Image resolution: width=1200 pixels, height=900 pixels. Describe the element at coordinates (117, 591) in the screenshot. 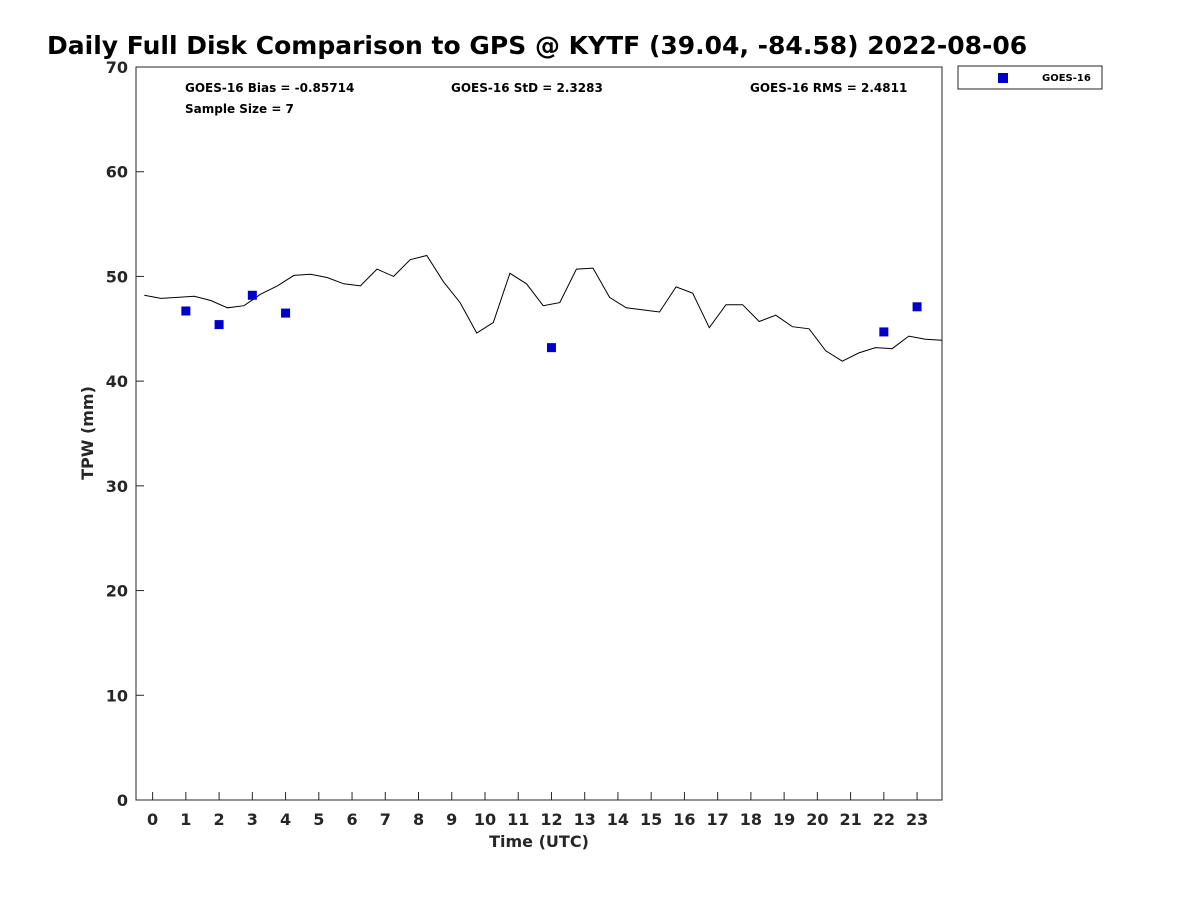

I see `y-tick-label-2: 20` at that location.